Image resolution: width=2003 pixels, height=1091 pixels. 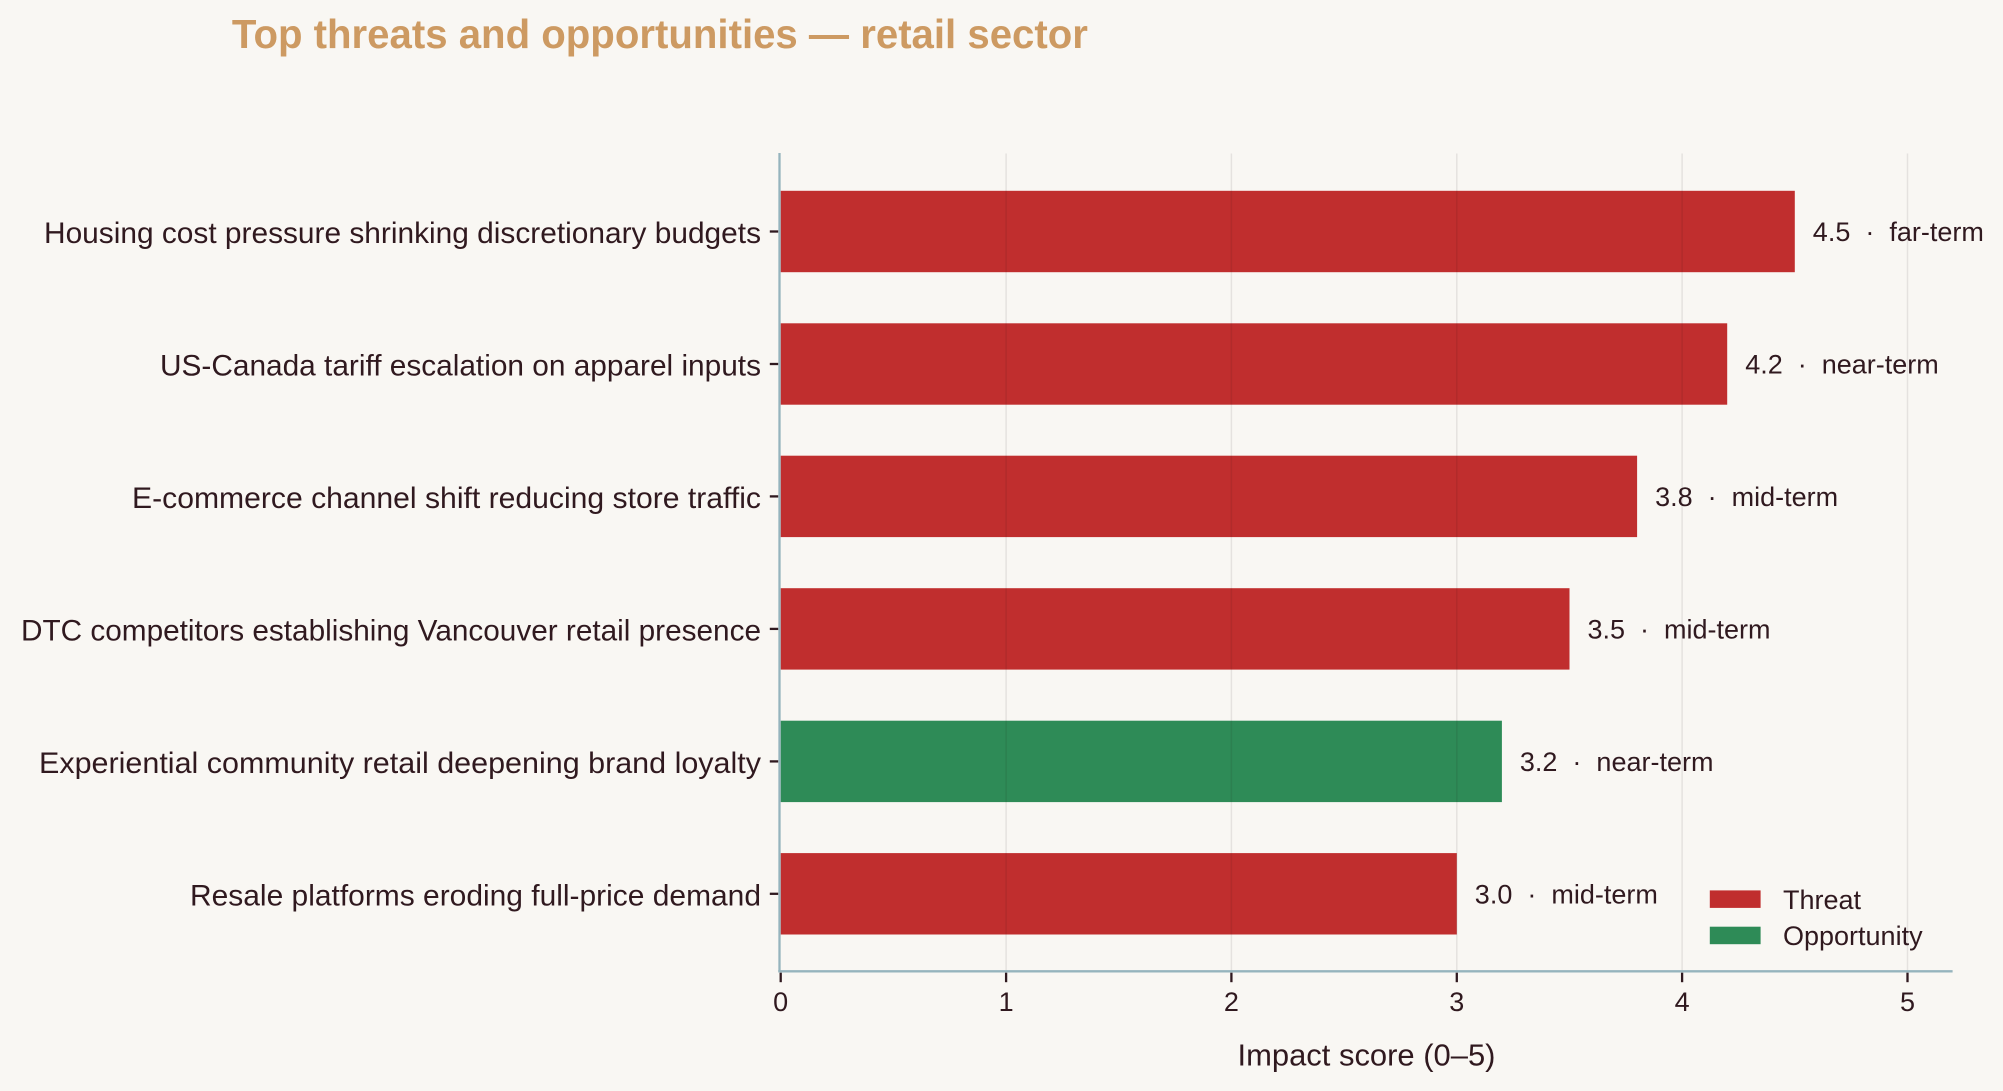 What do you see at coordinates (1617, 762) in the screenshot?
I see `svg-text: 3.2 · near-term` at bounding box center [1617, 762].